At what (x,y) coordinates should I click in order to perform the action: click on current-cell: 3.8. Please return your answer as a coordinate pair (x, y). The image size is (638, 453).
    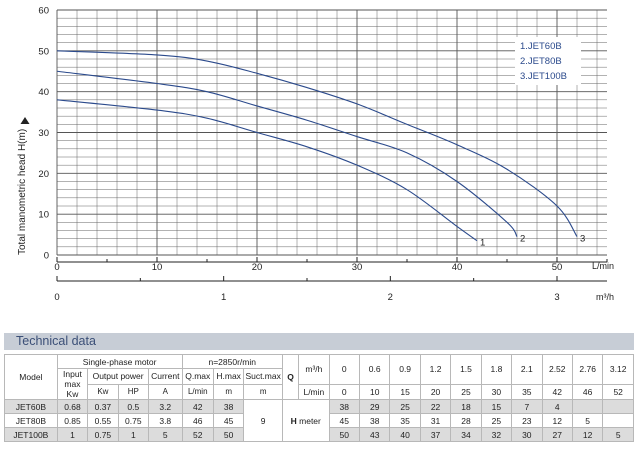
    Looking at the image, I should click on (165, 420).